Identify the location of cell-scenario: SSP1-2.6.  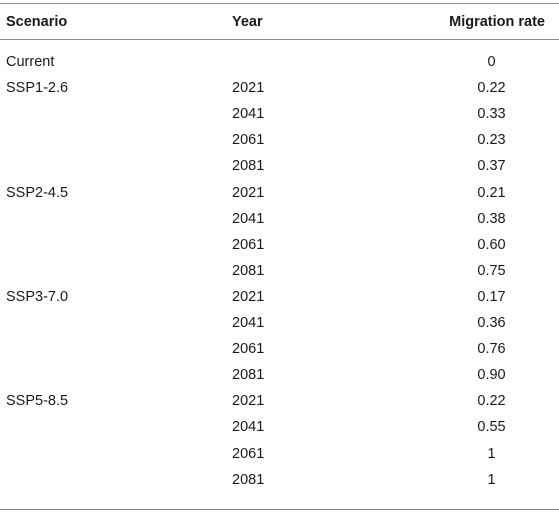
(37, 88).